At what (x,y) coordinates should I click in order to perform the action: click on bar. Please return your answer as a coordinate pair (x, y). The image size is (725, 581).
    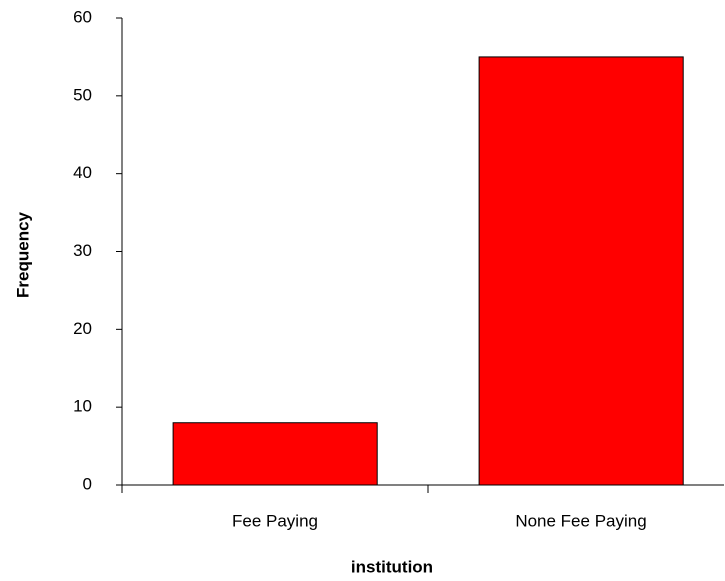
    Looking at the image, I should click on (275, 454).